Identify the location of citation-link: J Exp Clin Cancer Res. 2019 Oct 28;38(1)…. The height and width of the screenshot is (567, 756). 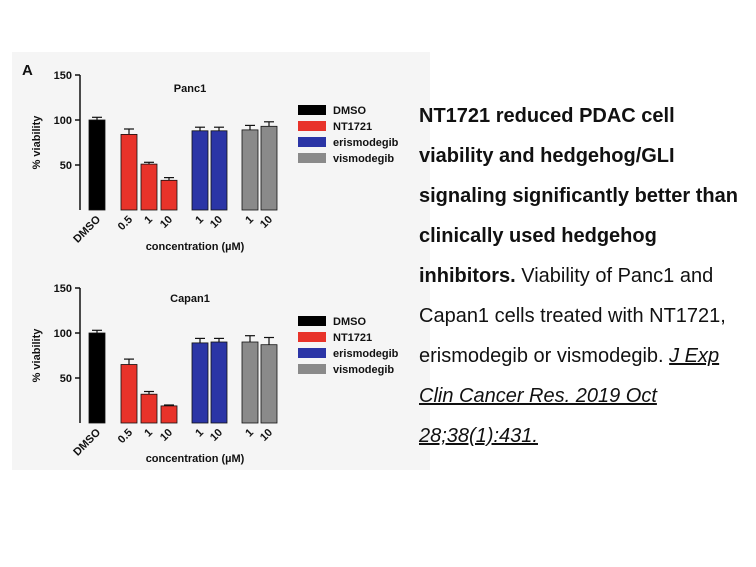
(569, 396).